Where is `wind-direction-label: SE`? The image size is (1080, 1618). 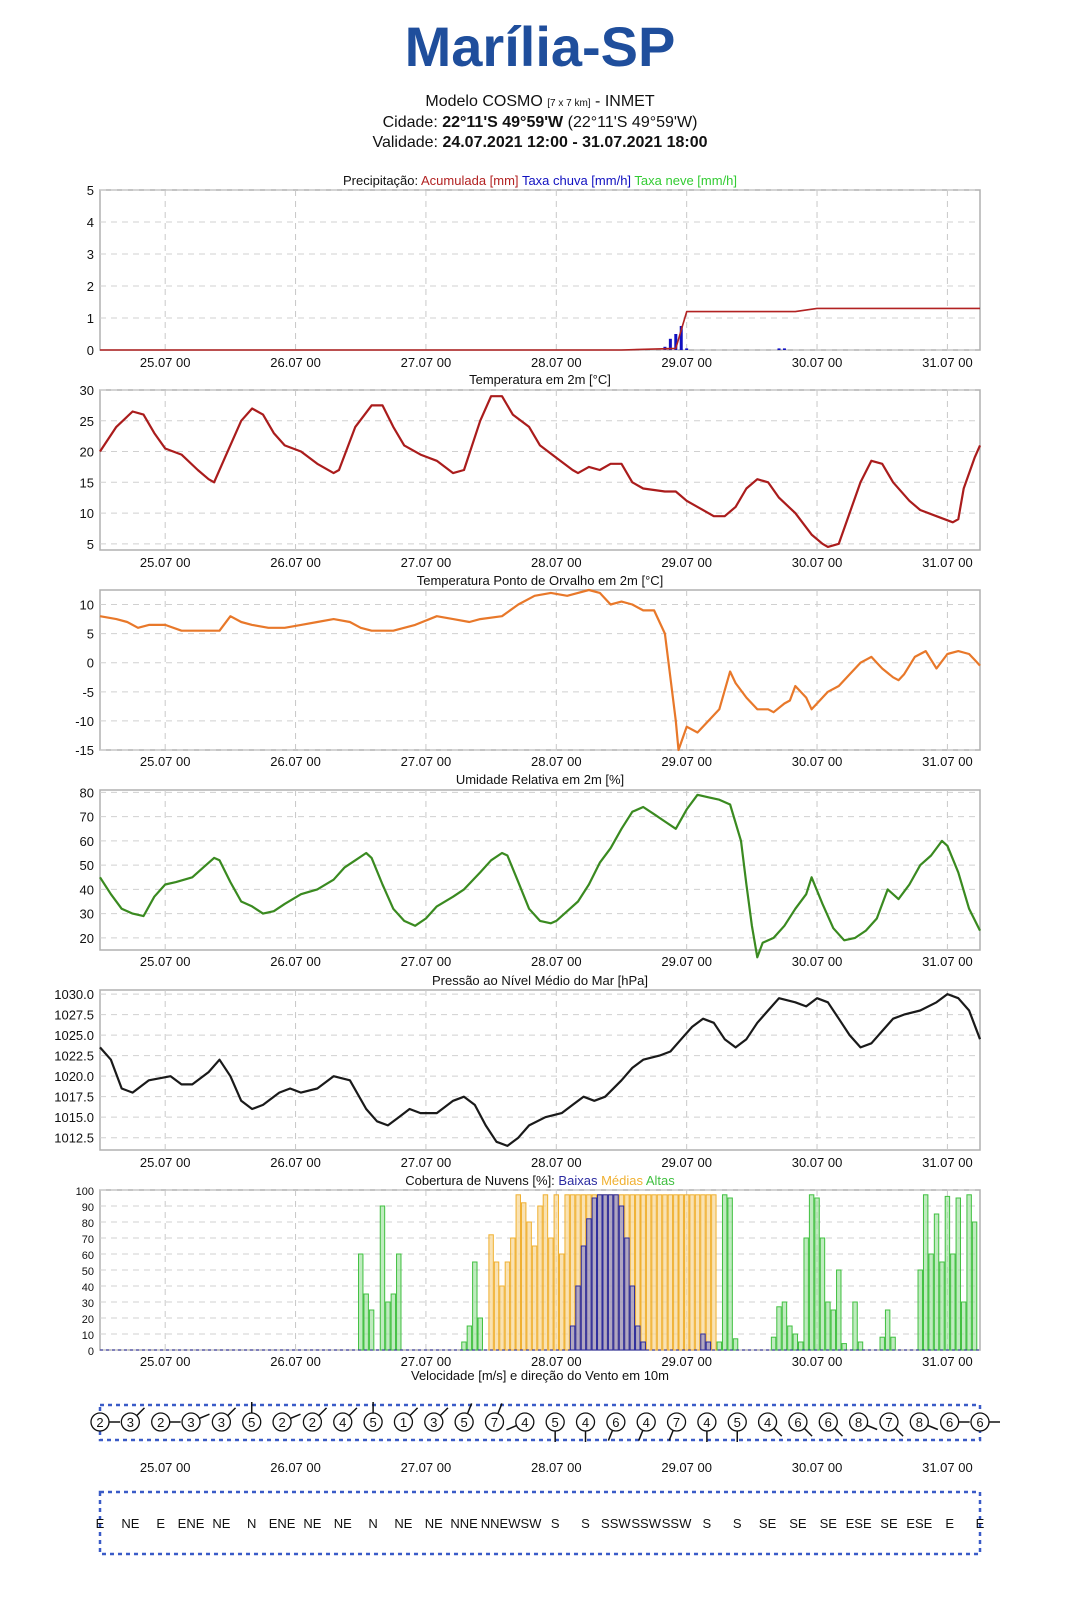
wind-direction-label: SE is located at coordinates (889, 1523).